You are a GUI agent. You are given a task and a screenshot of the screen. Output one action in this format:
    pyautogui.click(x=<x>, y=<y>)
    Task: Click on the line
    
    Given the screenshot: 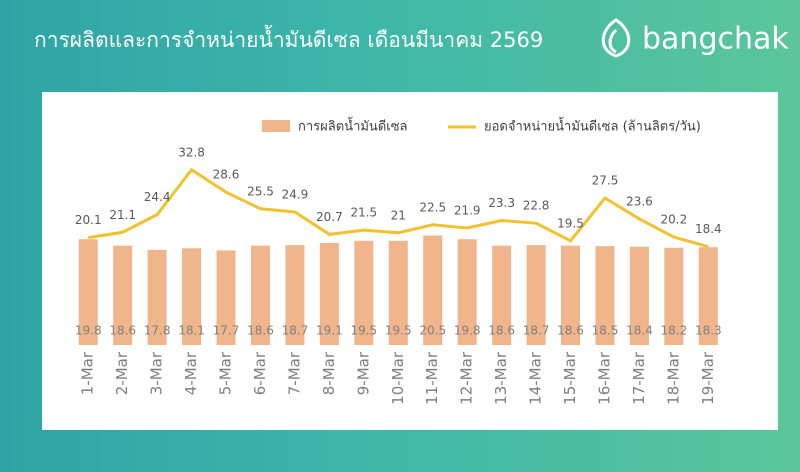 What is the action you would take?
    pyautogui.click(x=398, y=208)
    